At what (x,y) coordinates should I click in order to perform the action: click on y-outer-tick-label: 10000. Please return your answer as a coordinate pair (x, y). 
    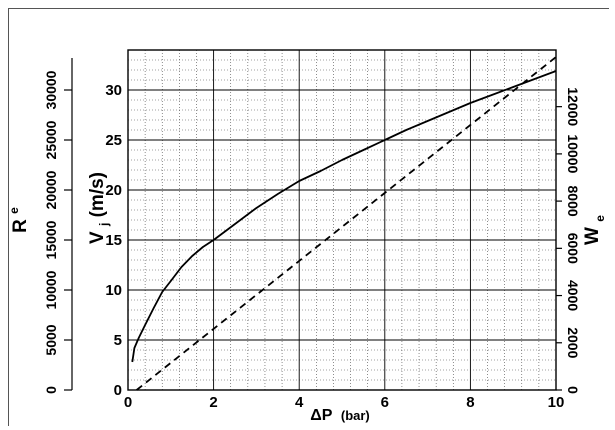
    Looking at the image, I should click on (51, 289).